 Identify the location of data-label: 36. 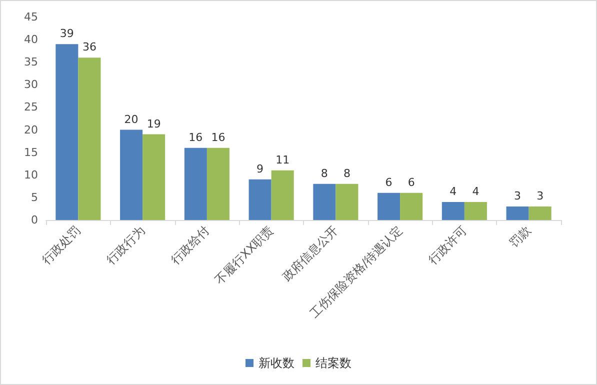
(89, 47).